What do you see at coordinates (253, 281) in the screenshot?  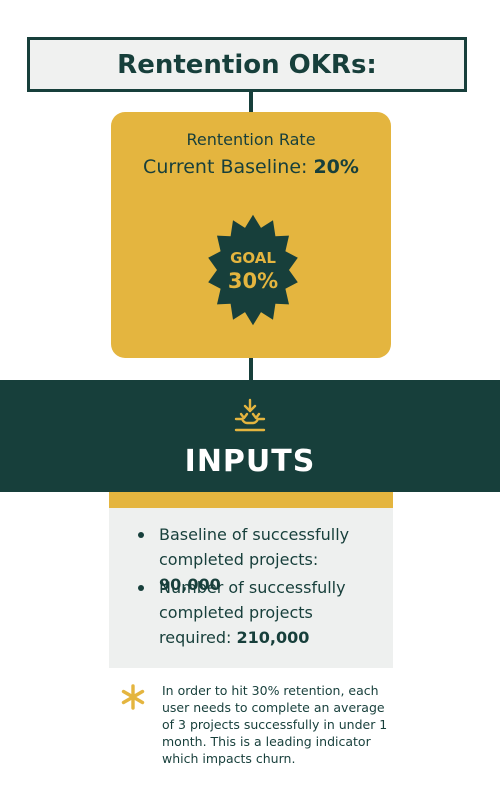 I see `goal-value: 30%` at bounding box center [253, 281].